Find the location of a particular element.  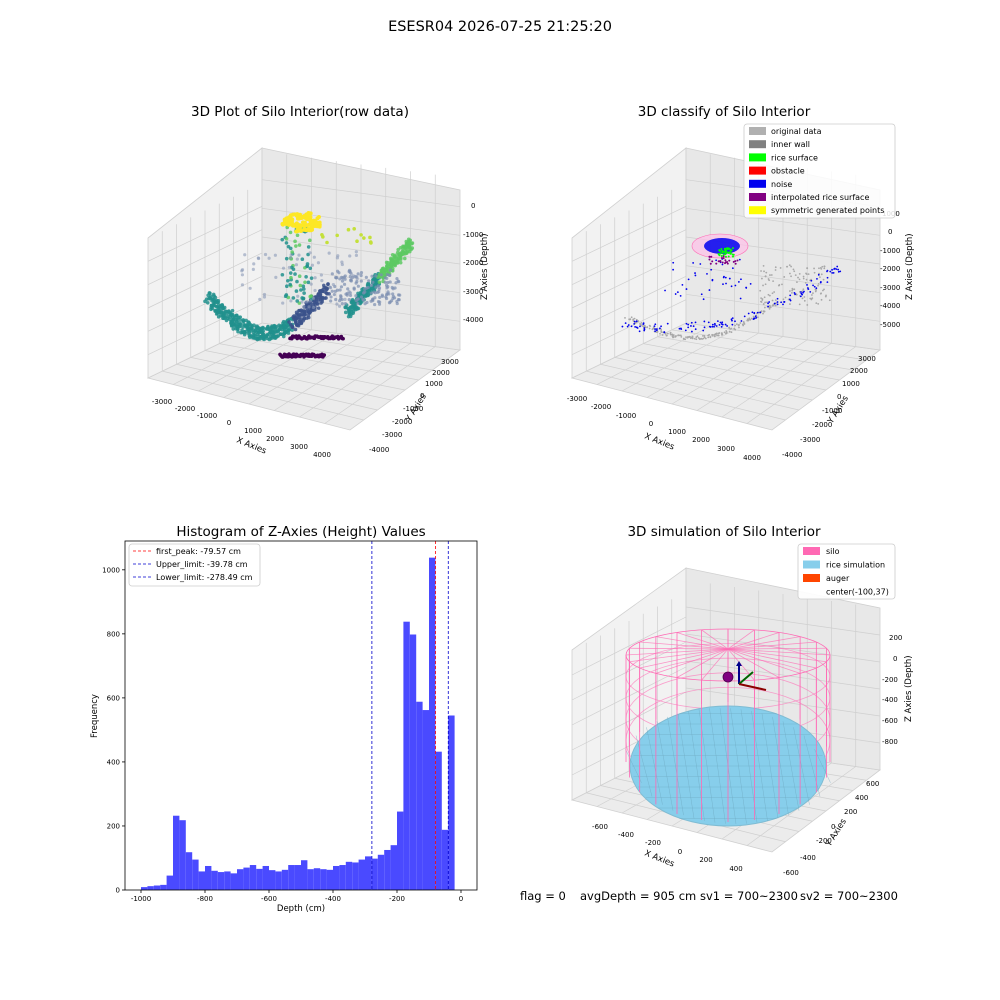

z-tick-label: 0 is located at coordinates (895, 659).